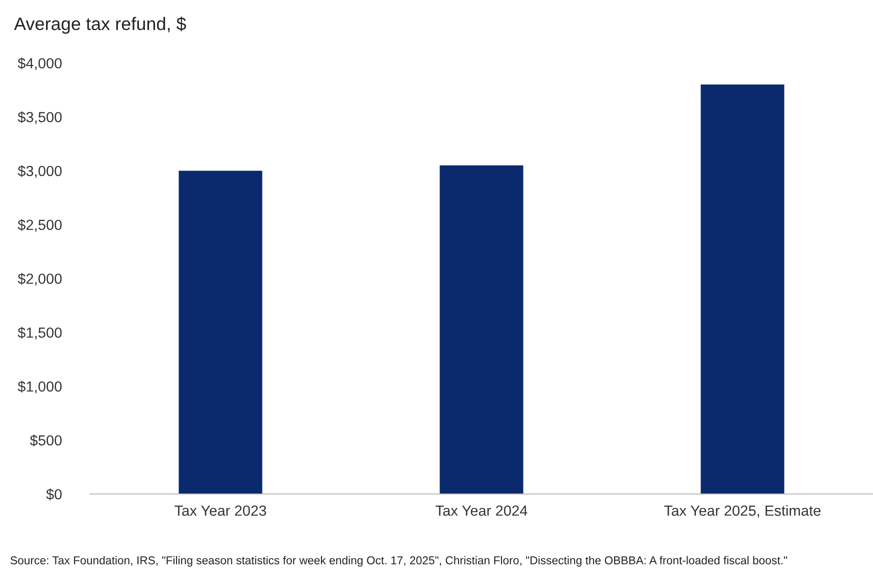 The height and width of the screenshot is (581, 873). Describe the element at coordinates (40, 225) in the screenshot. I see `y-tick-label: $2,500` at that location.